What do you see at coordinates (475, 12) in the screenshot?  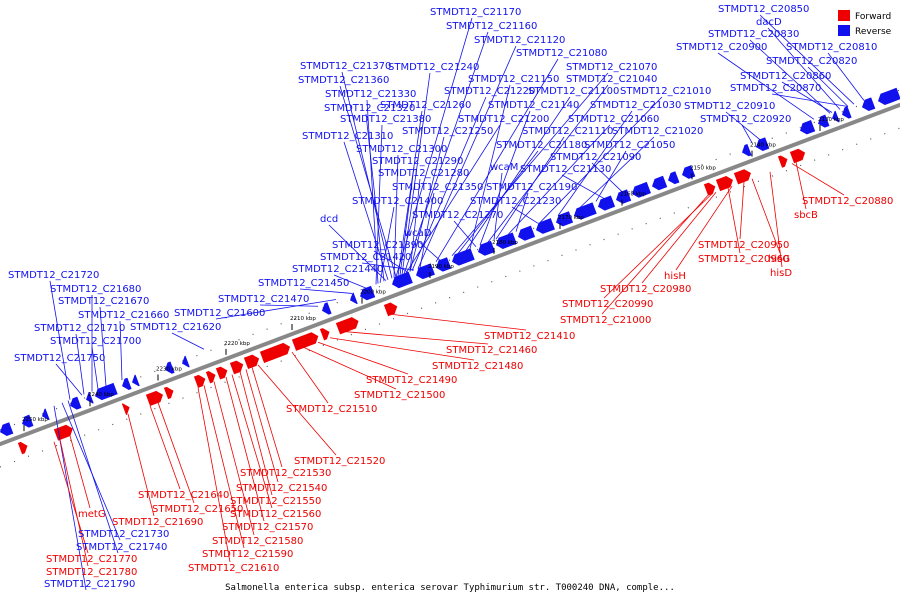 I see `reverse-gene-label: STMDT12_C21170` at bounding box center [475, 12].